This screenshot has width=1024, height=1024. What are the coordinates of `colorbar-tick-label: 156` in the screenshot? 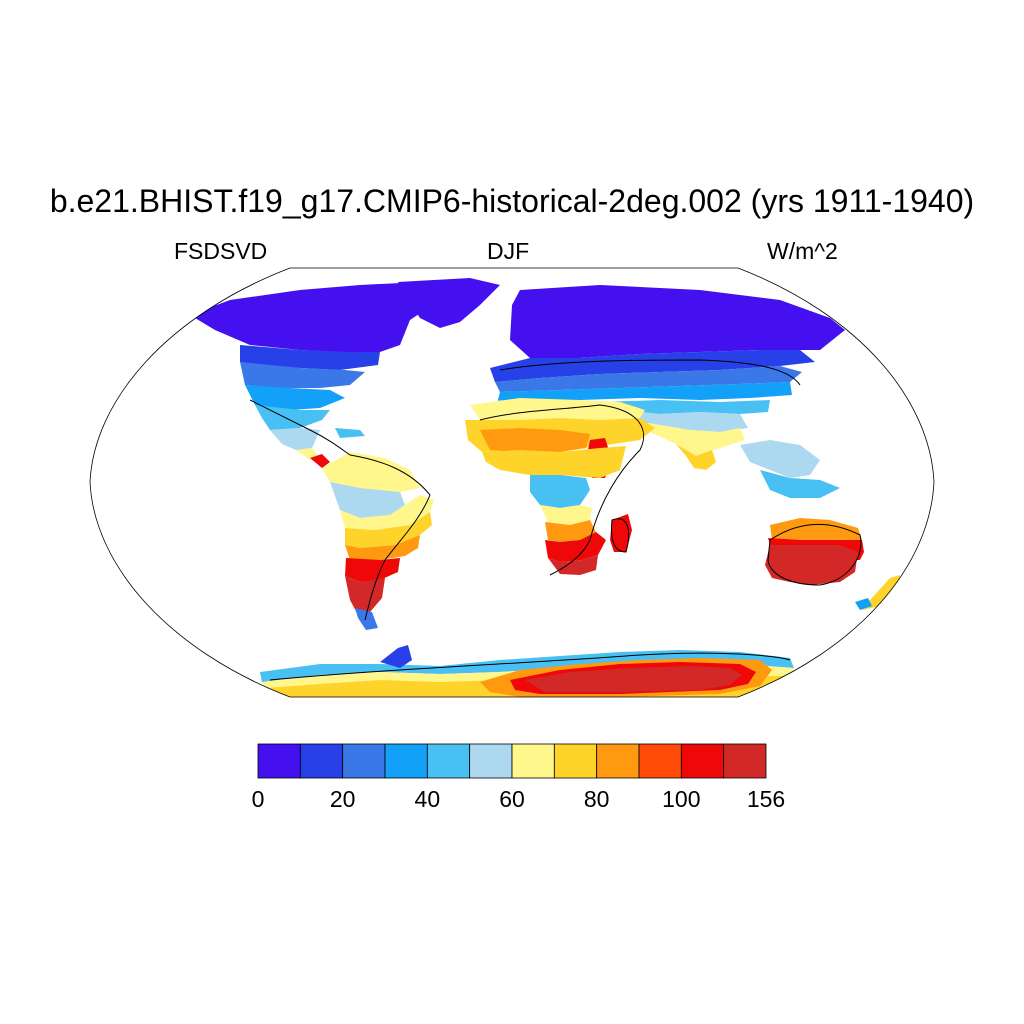 It's located at (766, 799).